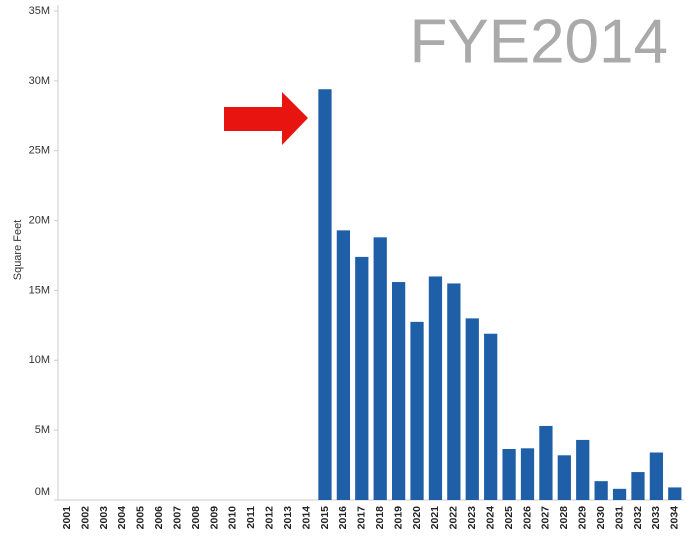 This screenshot has height=540, width=690. Describe the element at coordinates (675, 518) in the screenshot. I see `x-tick-label: 2034` at that location.